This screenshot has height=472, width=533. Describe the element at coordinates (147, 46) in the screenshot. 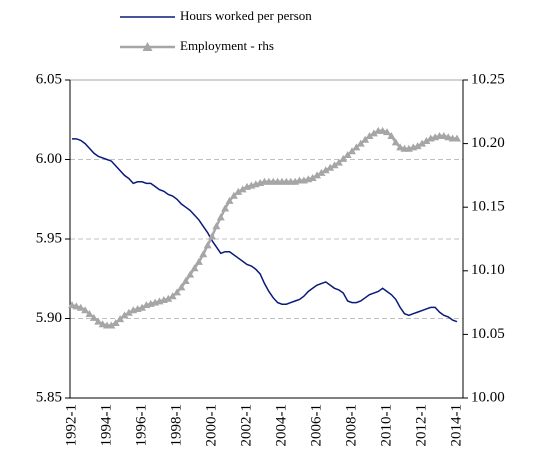

I see `legend-marker` at that location.